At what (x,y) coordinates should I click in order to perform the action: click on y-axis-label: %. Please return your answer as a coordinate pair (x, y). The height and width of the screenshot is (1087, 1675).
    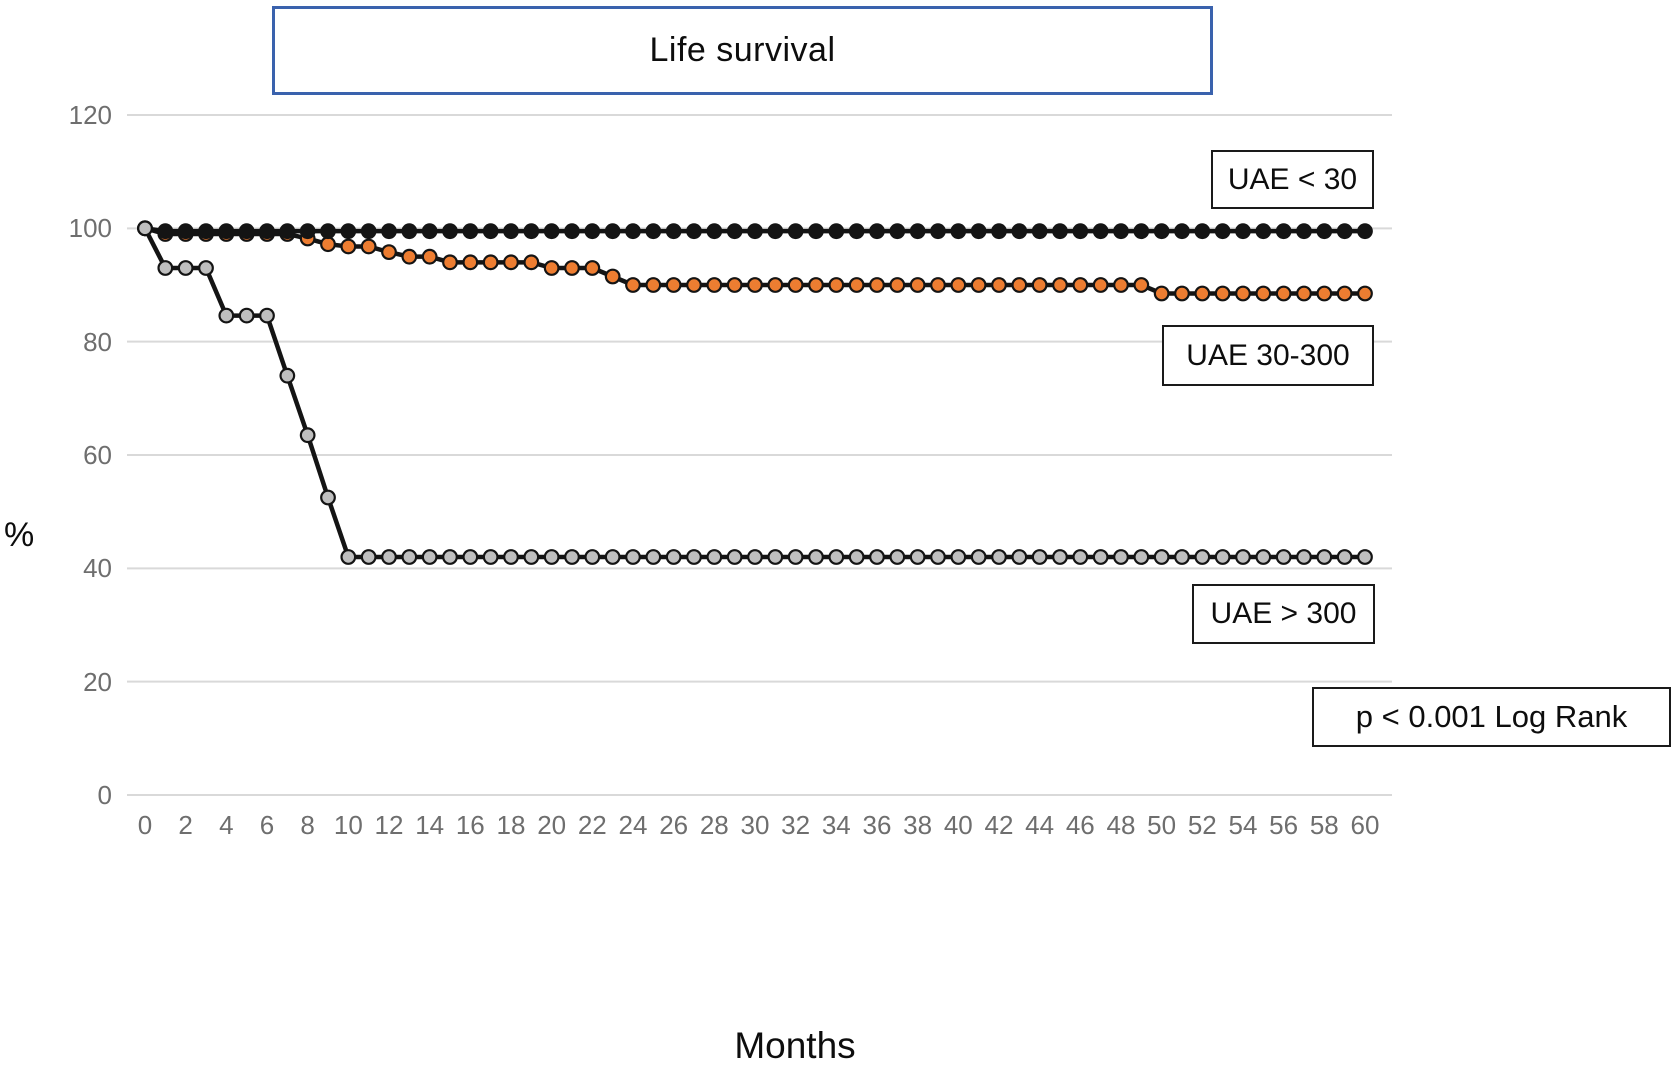
    Looking at the image, I should click on (19, 535).